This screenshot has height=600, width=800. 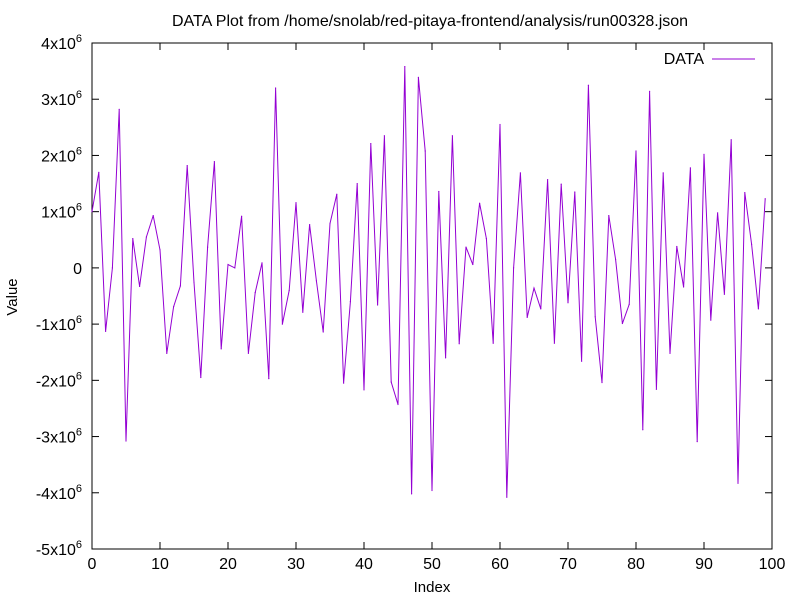 What do you see at coordinates (59, 380) in the screenshot?
I see `y-tick-label: -2x10⁶` at bounding box center [59, 380].